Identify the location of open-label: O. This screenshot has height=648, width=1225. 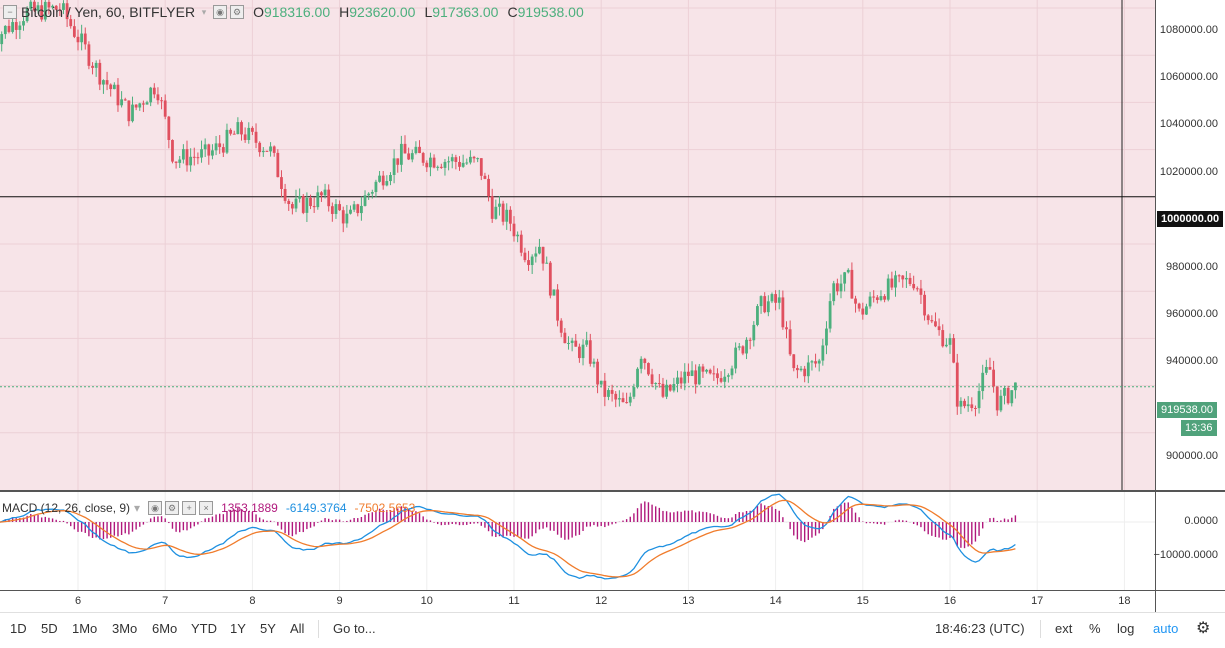
(258, 12).